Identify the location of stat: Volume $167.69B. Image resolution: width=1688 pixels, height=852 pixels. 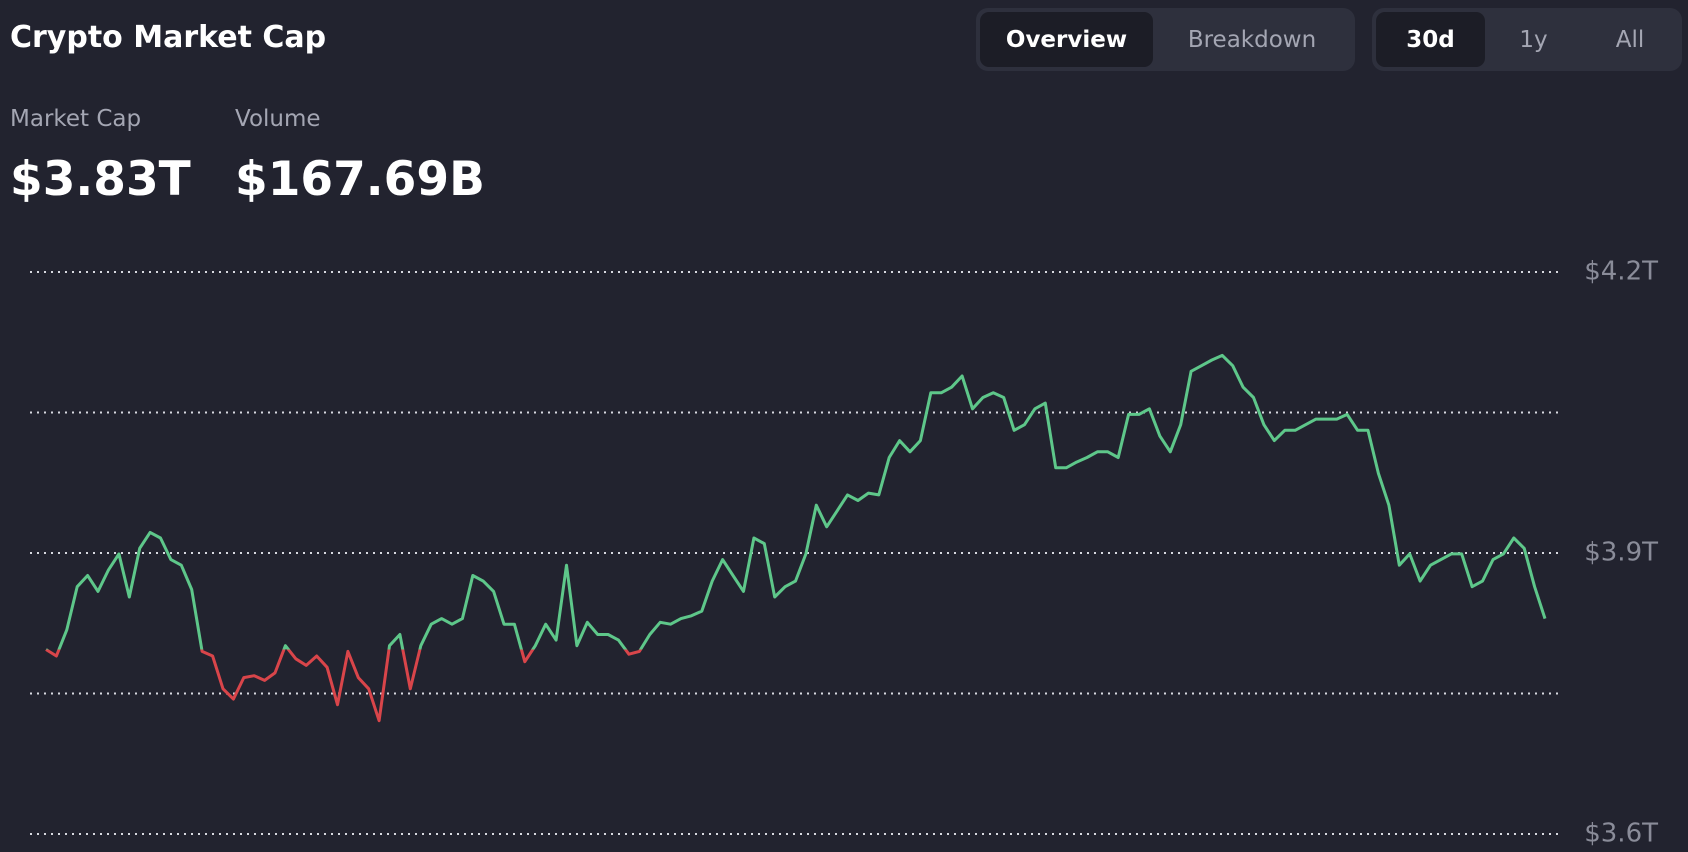
(360, 156).